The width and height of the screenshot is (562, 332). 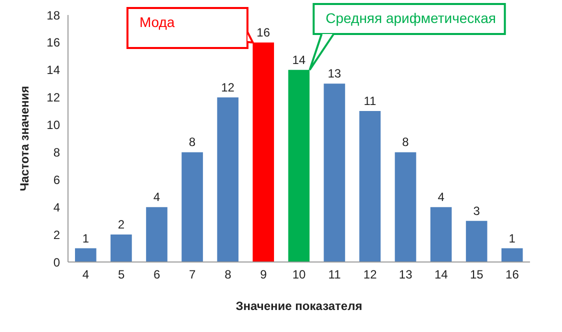 I want to click on data-label: 16, so click(x=263, y=32).